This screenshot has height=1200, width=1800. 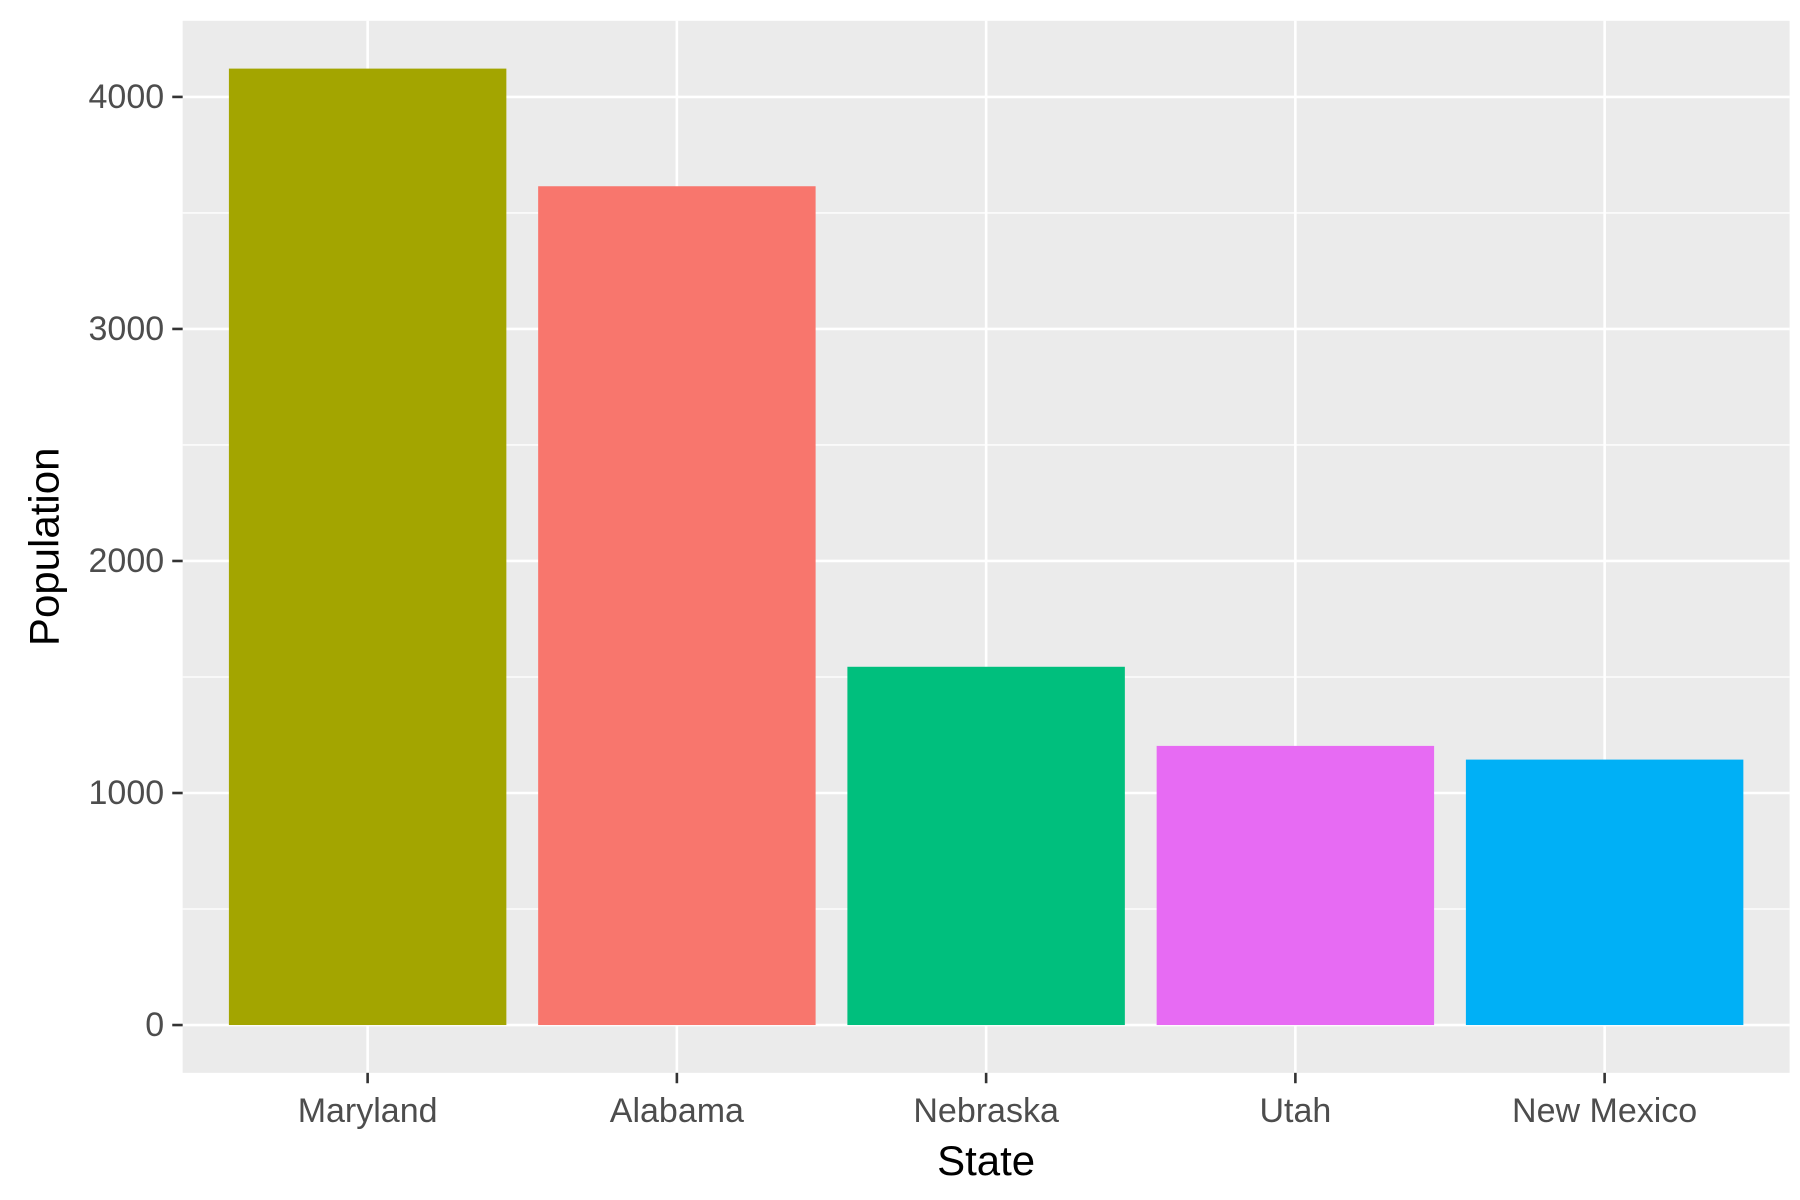 I want to click on y-axis-title: Population, so click(x=43, y=547).